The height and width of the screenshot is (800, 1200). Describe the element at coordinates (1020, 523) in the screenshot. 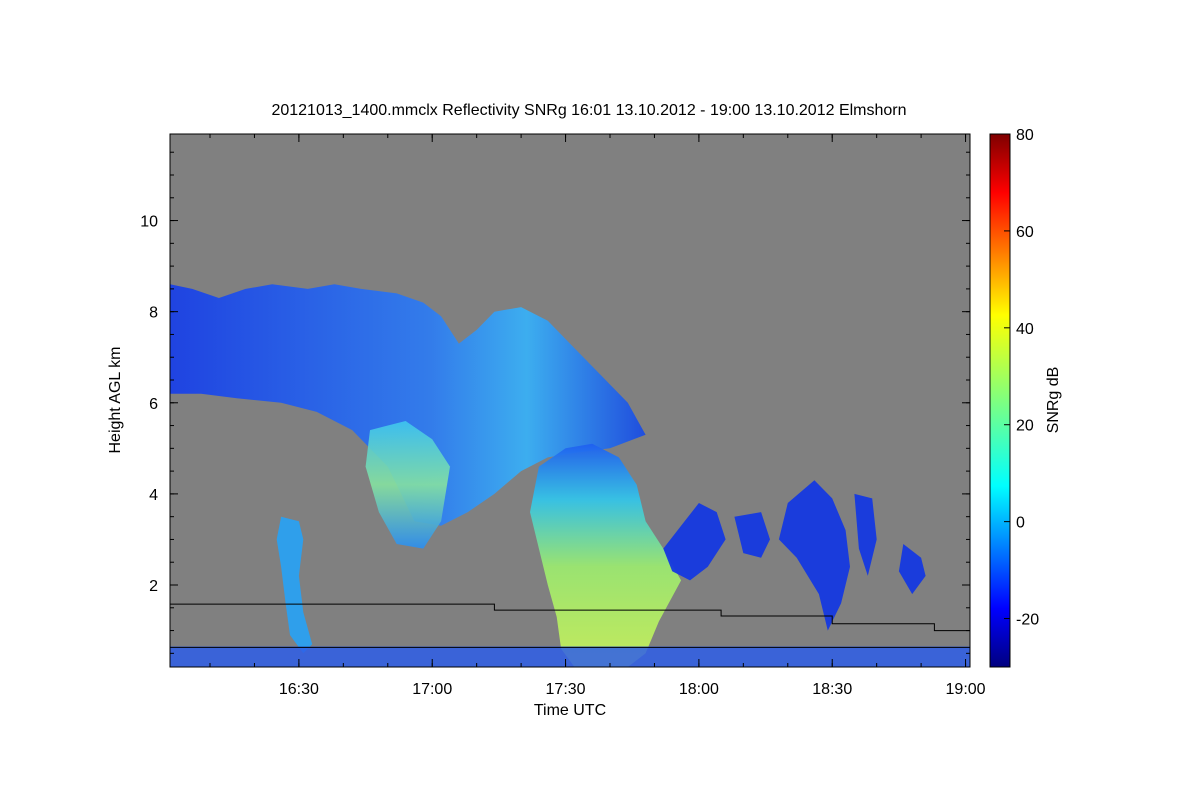

I see `colorbar-tick-label: 0` at that location.